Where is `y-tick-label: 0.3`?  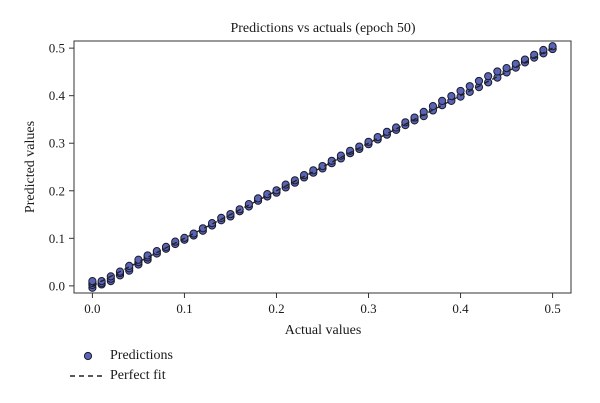 y-tick-label: 0.3 is located at coordinates (57, 143).